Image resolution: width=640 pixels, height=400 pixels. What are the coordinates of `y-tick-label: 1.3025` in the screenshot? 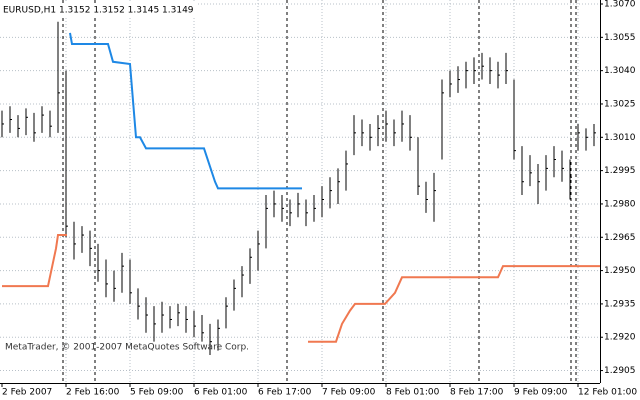 It's located at (620, 104).